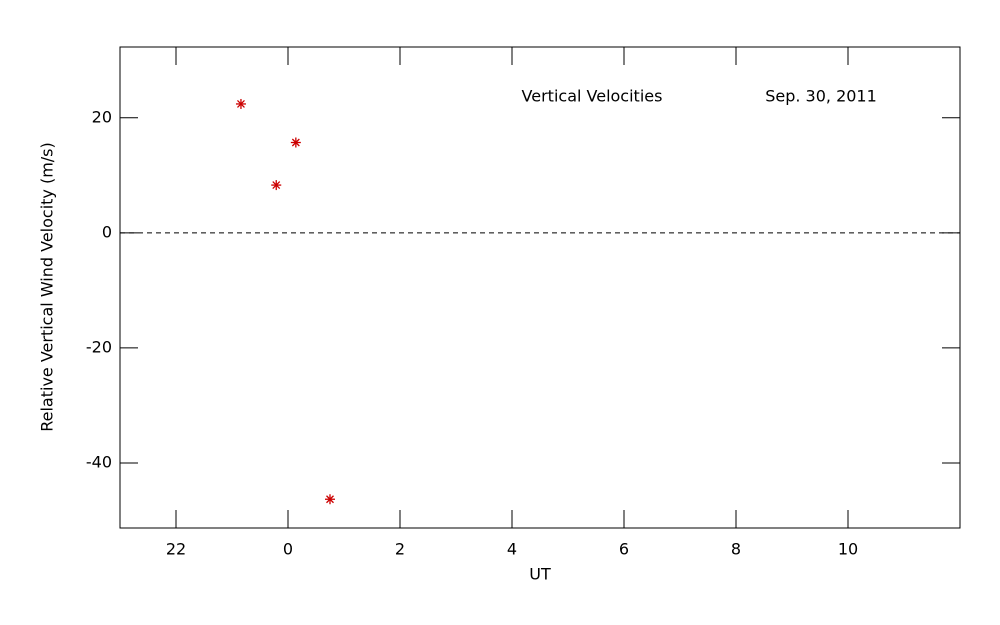 The width and height of the screenshot is (1000, 625). Describe the element at coordinates (512, 549) in the screenshot. I see `x-tick-label: 4` at that location.